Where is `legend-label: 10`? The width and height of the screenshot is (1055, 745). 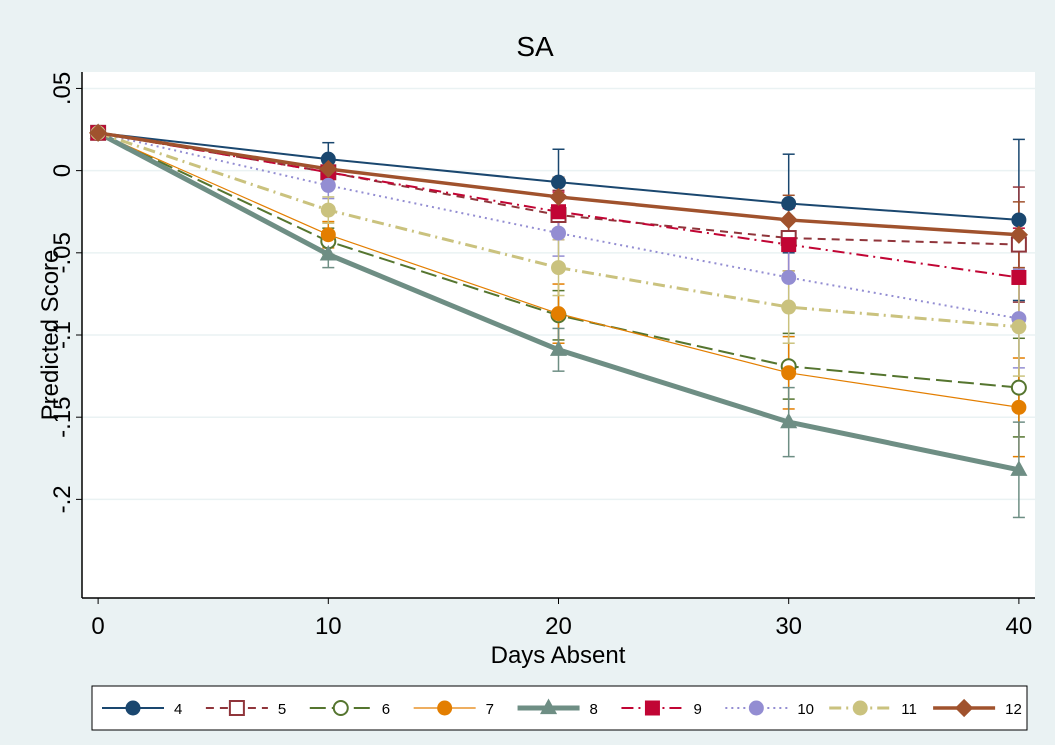
legend-label: 10 is located at coordinates (805, 709).